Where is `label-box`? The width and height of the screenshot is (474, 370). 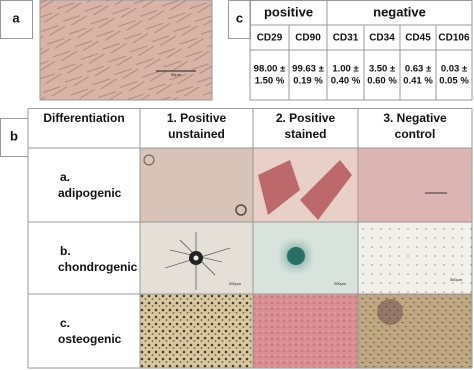 label-box is located at coordinates (16, 19).